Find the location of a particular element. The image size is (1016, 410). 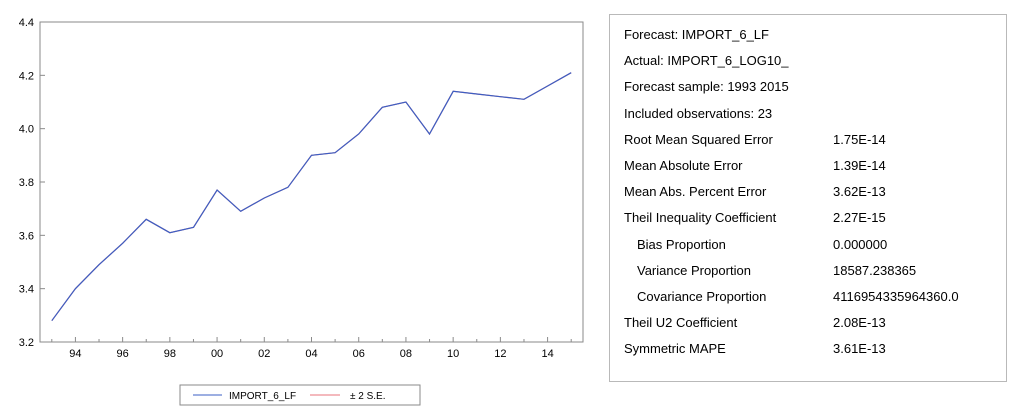

stats-row: Forecast sample: 1993 2015 is located at coordinates (814, 87).